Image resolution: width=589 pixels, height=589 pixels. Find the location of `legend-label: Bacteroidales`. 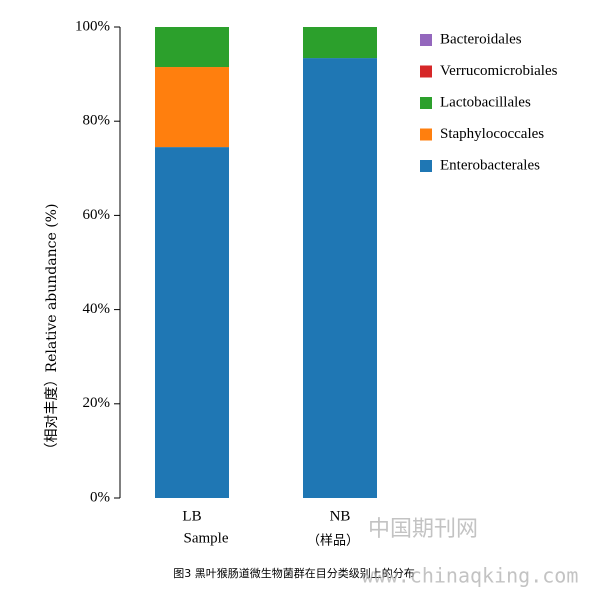

legend-label: Bacteroidales is located at coordinates (481, 39).